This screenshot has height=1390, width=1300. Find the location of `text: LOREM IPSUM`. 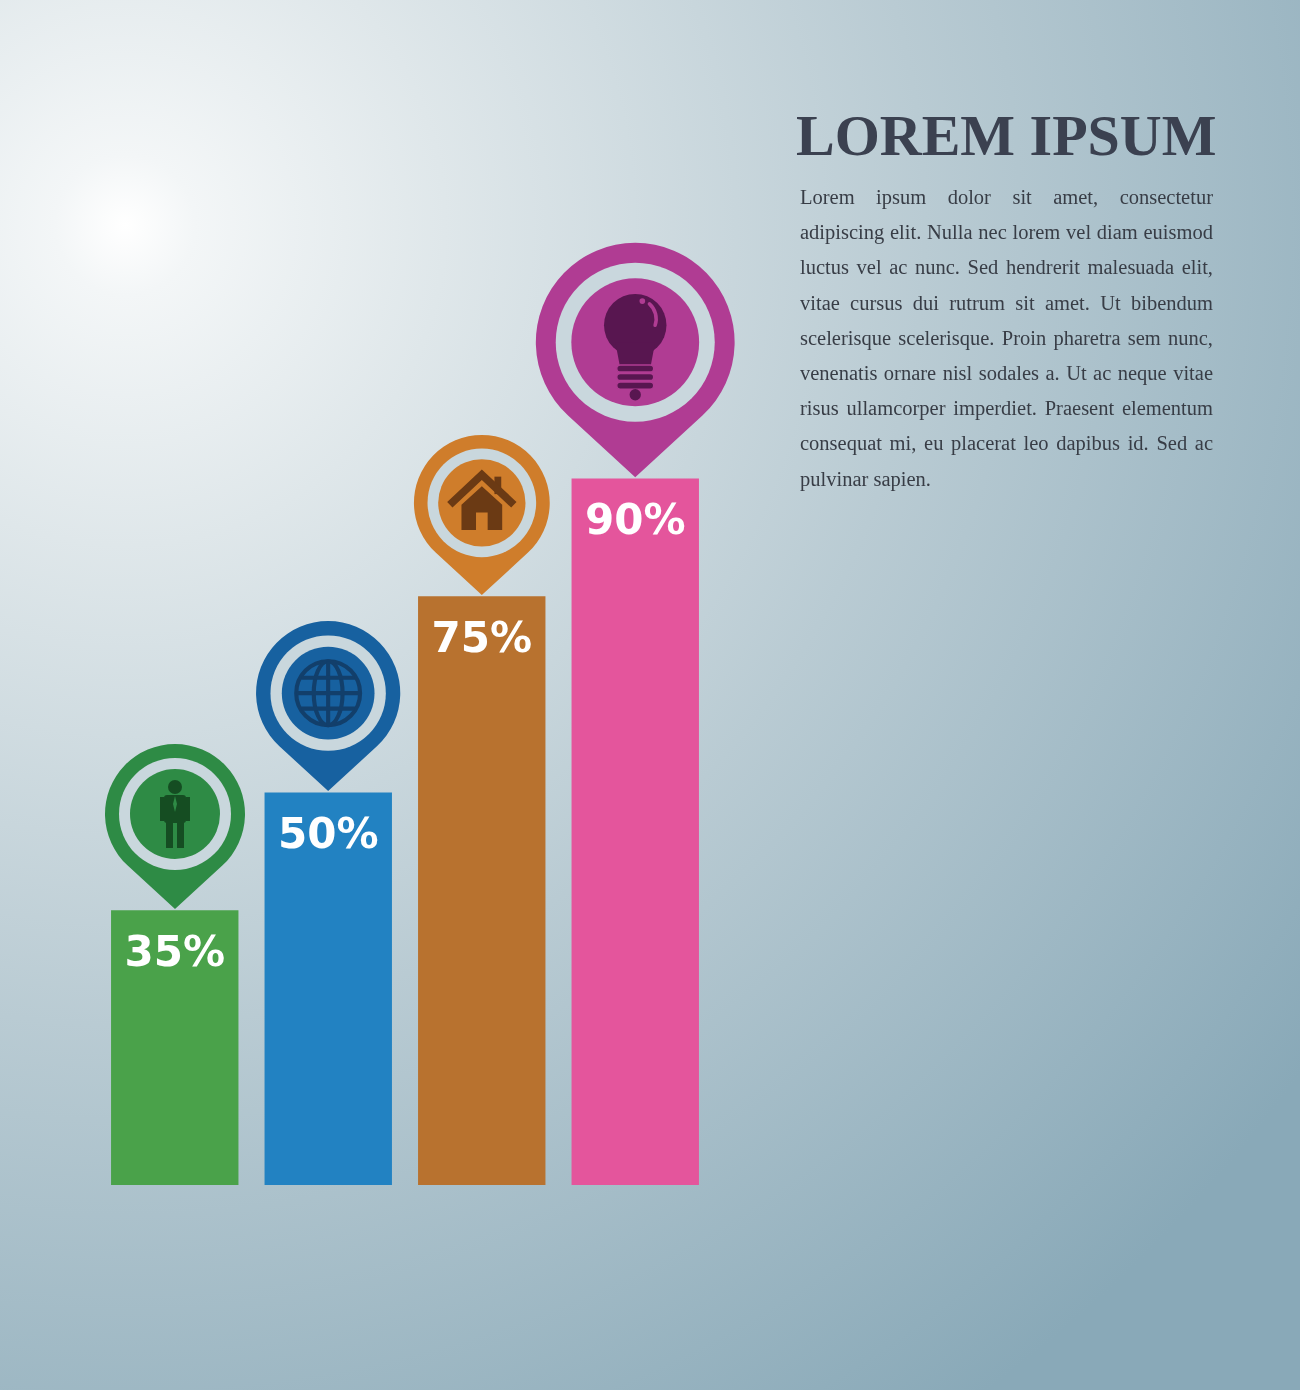

text: LOREM IPSUM is located at coordinates (1007, 136).